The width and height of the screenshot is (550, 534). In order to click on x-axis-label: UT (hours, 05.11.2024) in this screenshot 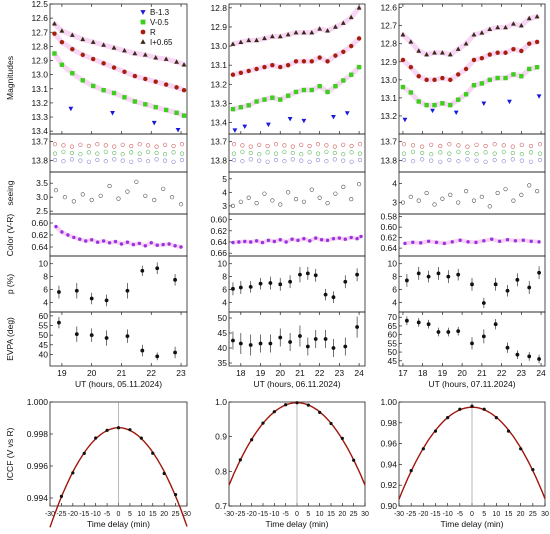, I will do `click(118, 384)`.